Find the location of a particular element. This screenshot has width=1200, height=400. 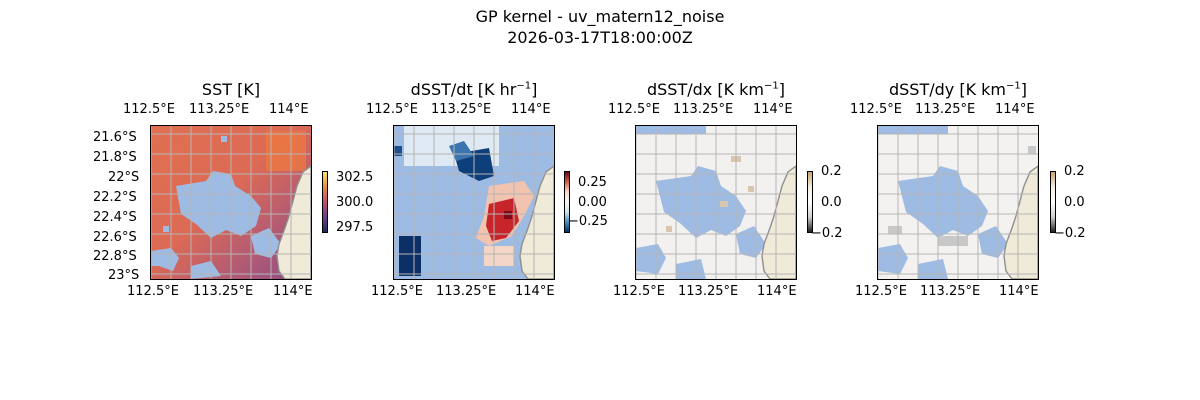

y-tick-21-6: 21.6°S is located at coordinates (115, 137).